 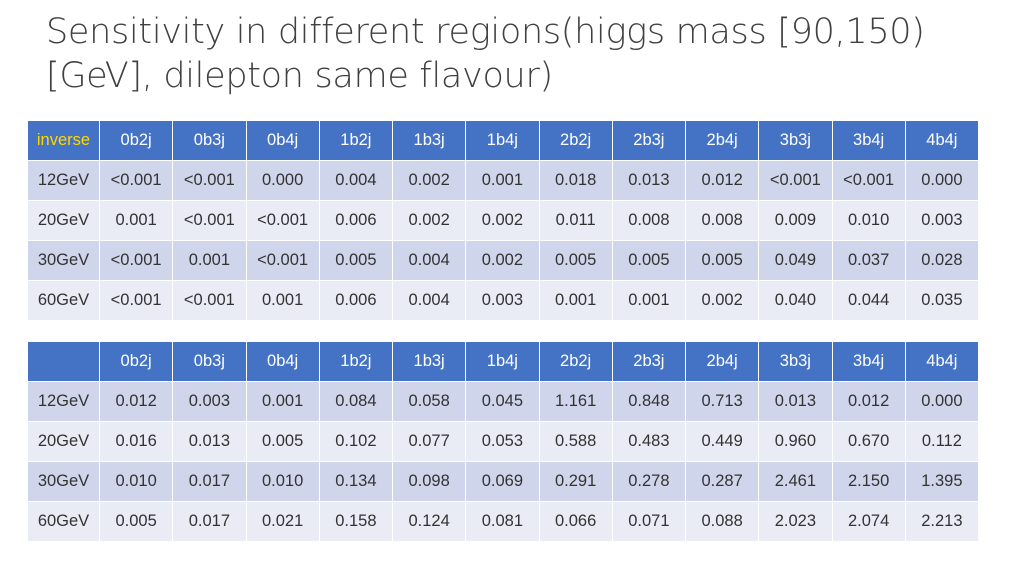 What do you see at coordinates (722, 481) in the screenshot?
I see `table-cell: 0.287` at bounding box center [722, 481].